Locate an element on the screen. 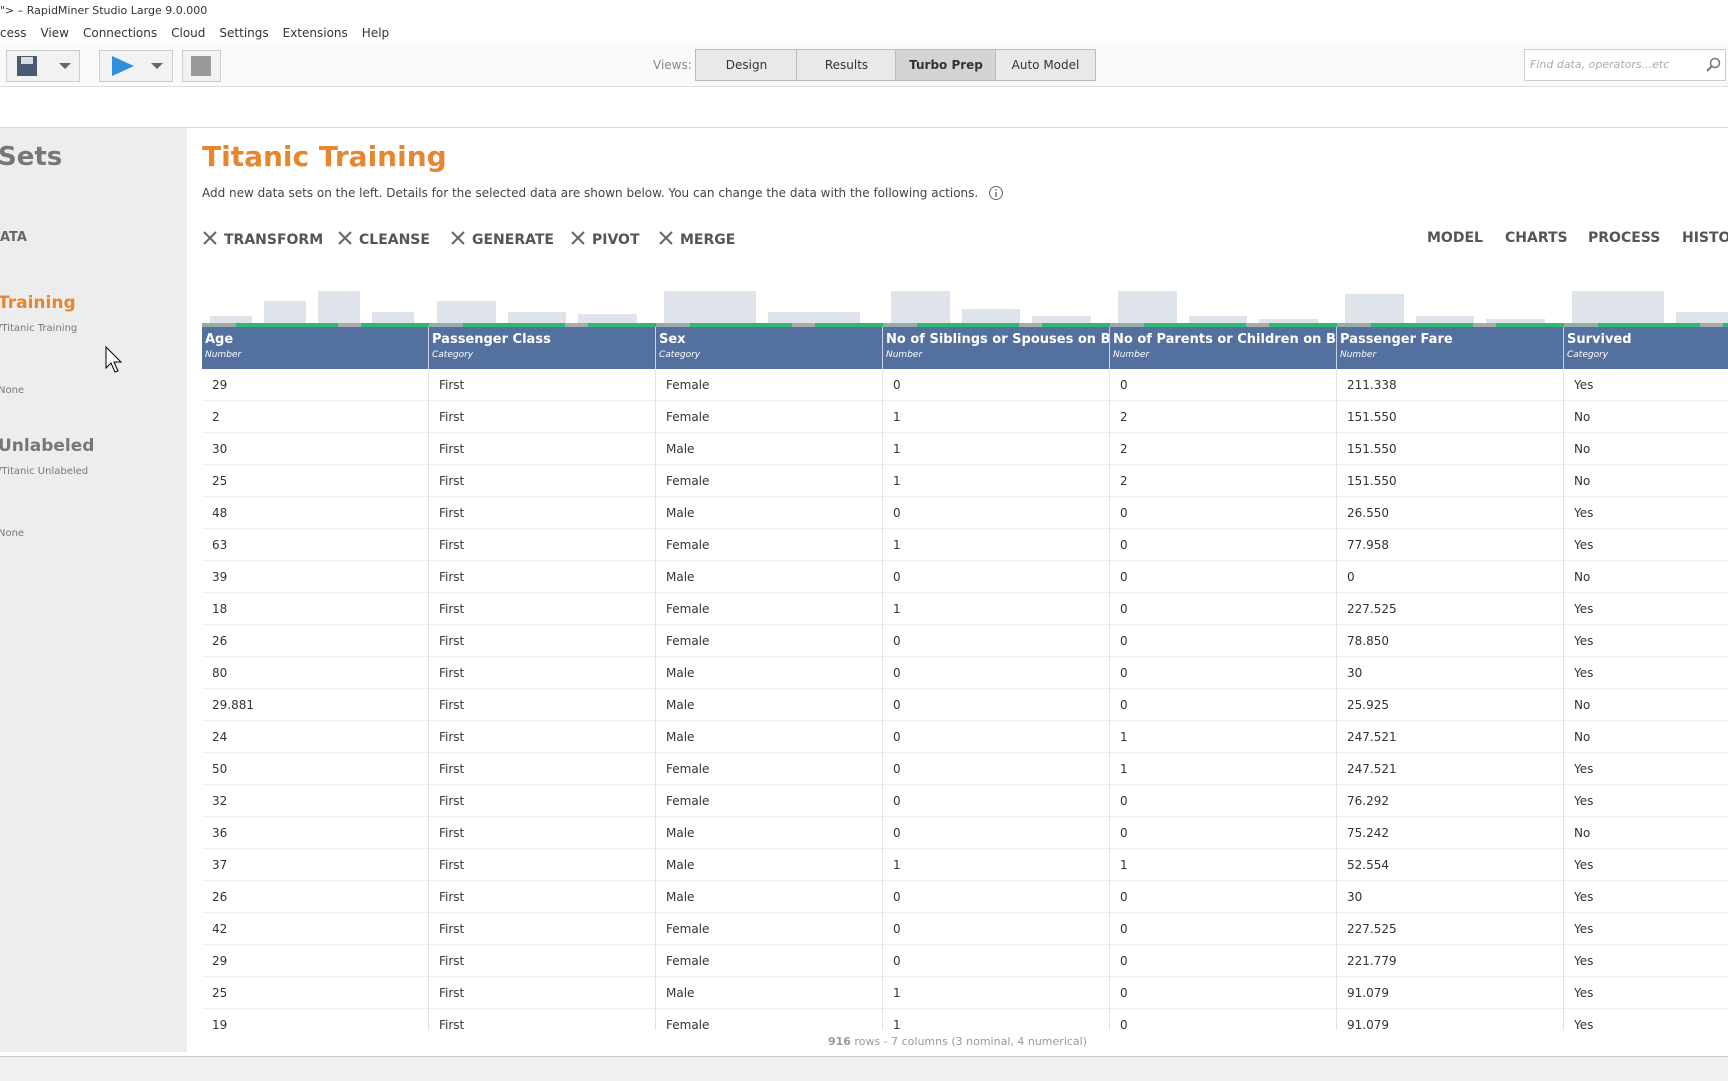  info-icon is located at coordinates (996, 193).